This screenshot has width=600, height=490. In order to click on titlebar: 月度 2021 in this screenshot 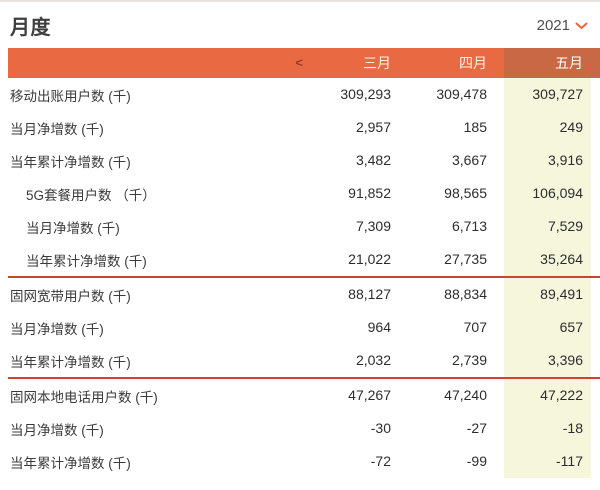, I will do `click(300, 25)`.